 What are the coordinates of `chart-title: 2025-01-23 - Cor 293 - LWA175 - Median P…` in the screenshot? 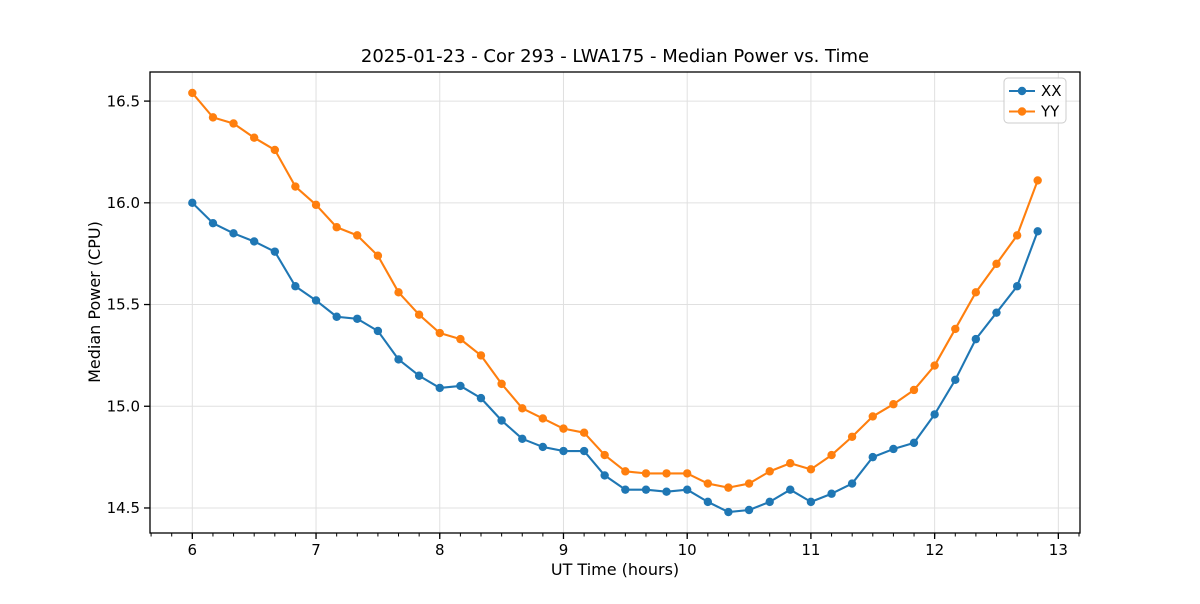 It's located at (615, 56).